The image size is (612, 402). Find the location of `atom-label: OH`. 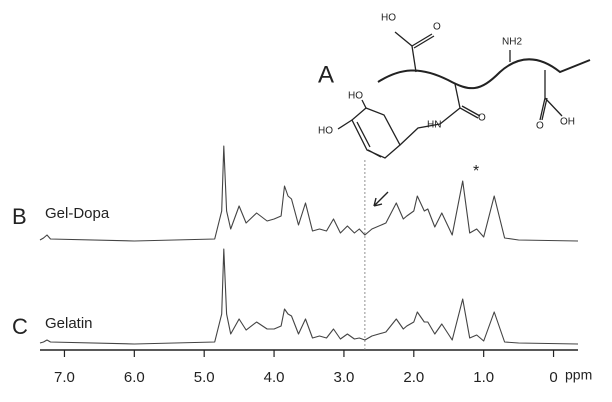

atom-label: OH is located at coordinates (567, 122).